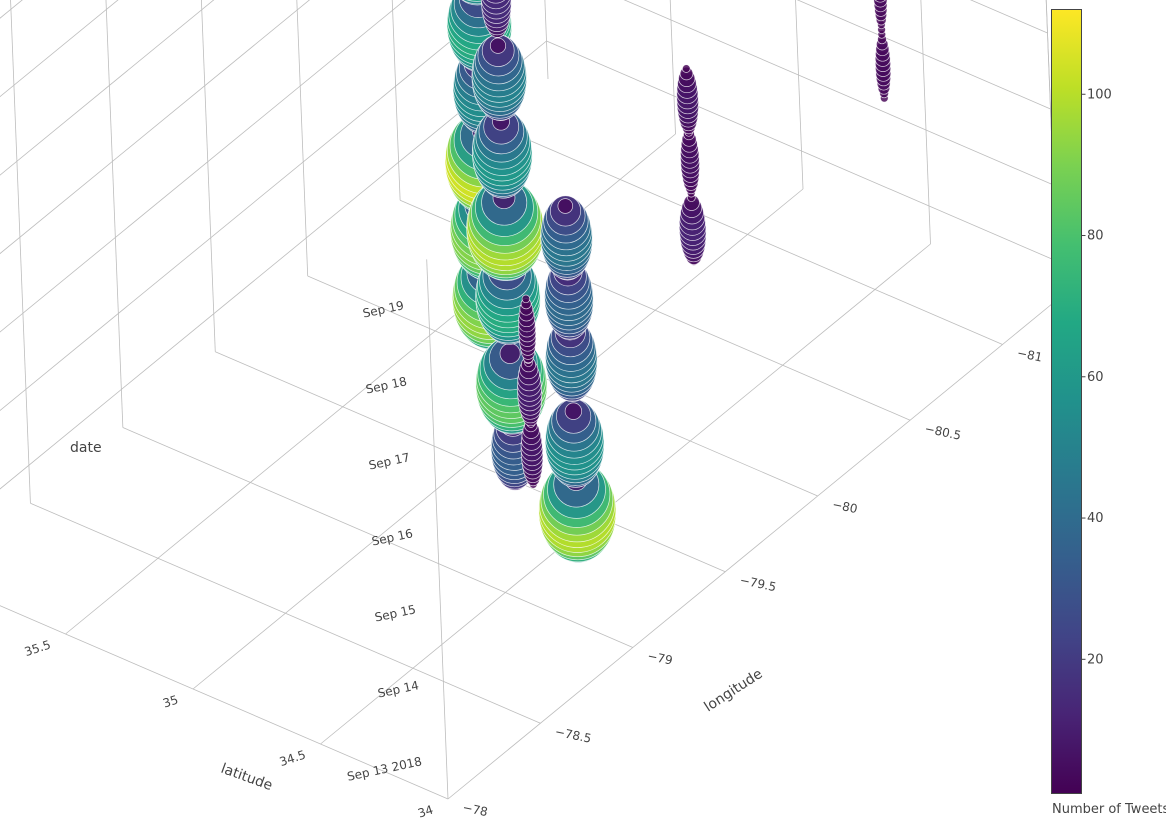  Describe the element at coordinates (733, 690) in the screenshot. I see `y-axis-title: longitude` at that location.